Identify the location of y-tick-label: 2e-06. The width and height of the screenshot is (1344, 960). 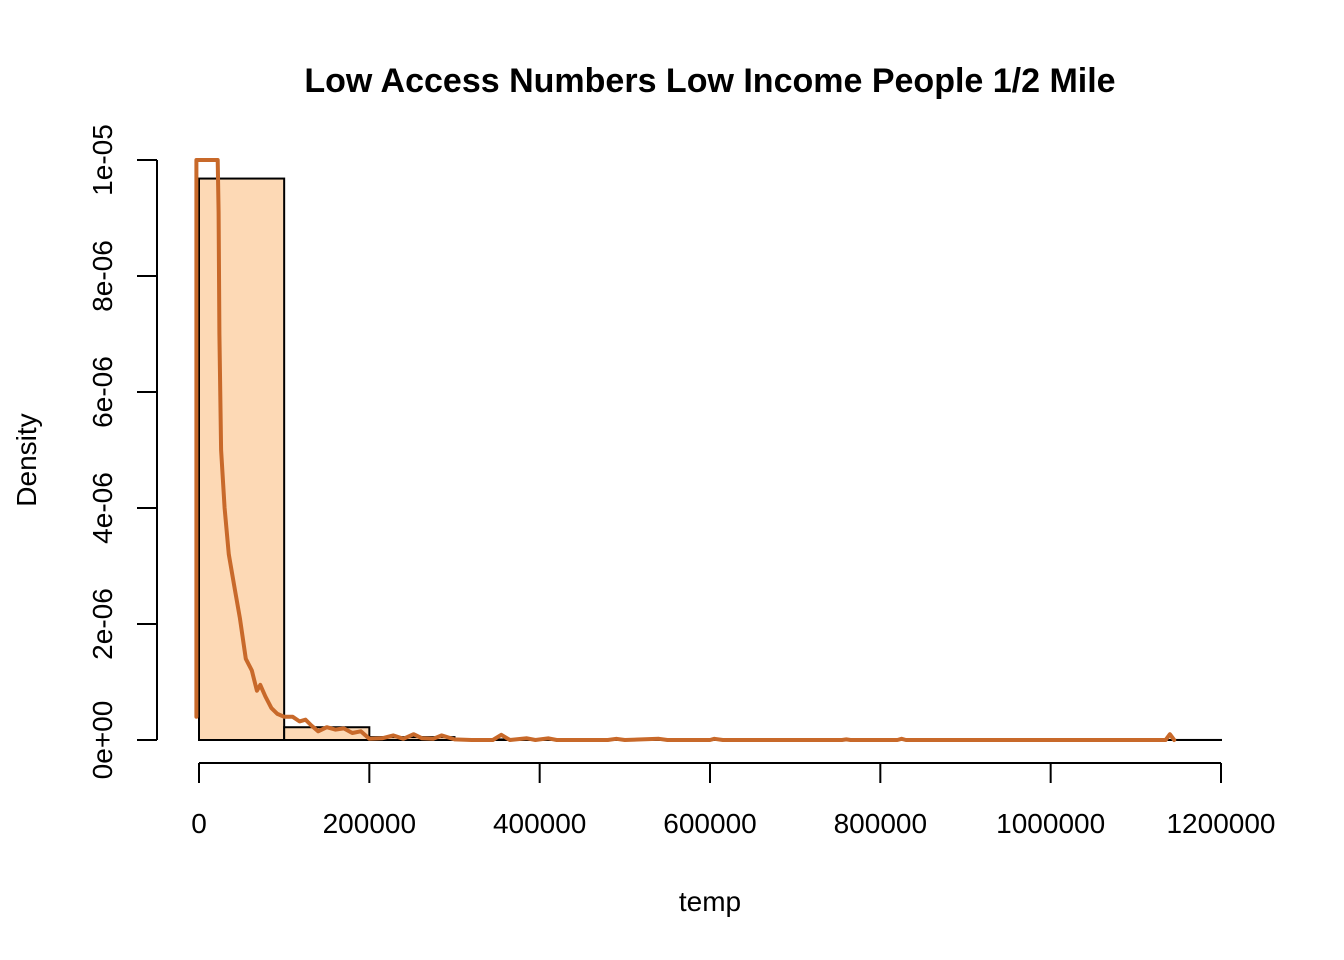
(102, 624).